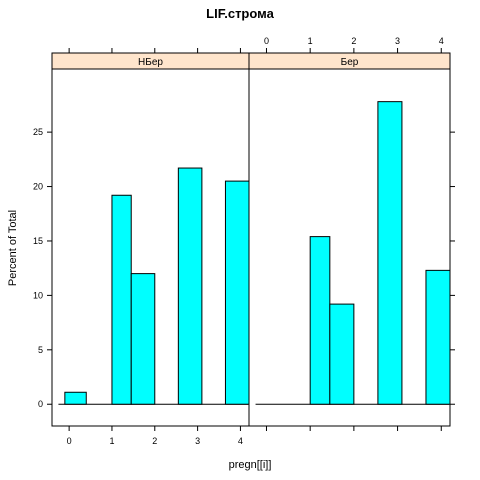 This screenshot has width=480, height=480. I want to click on y-tick-label: 10, so click(38, 295).